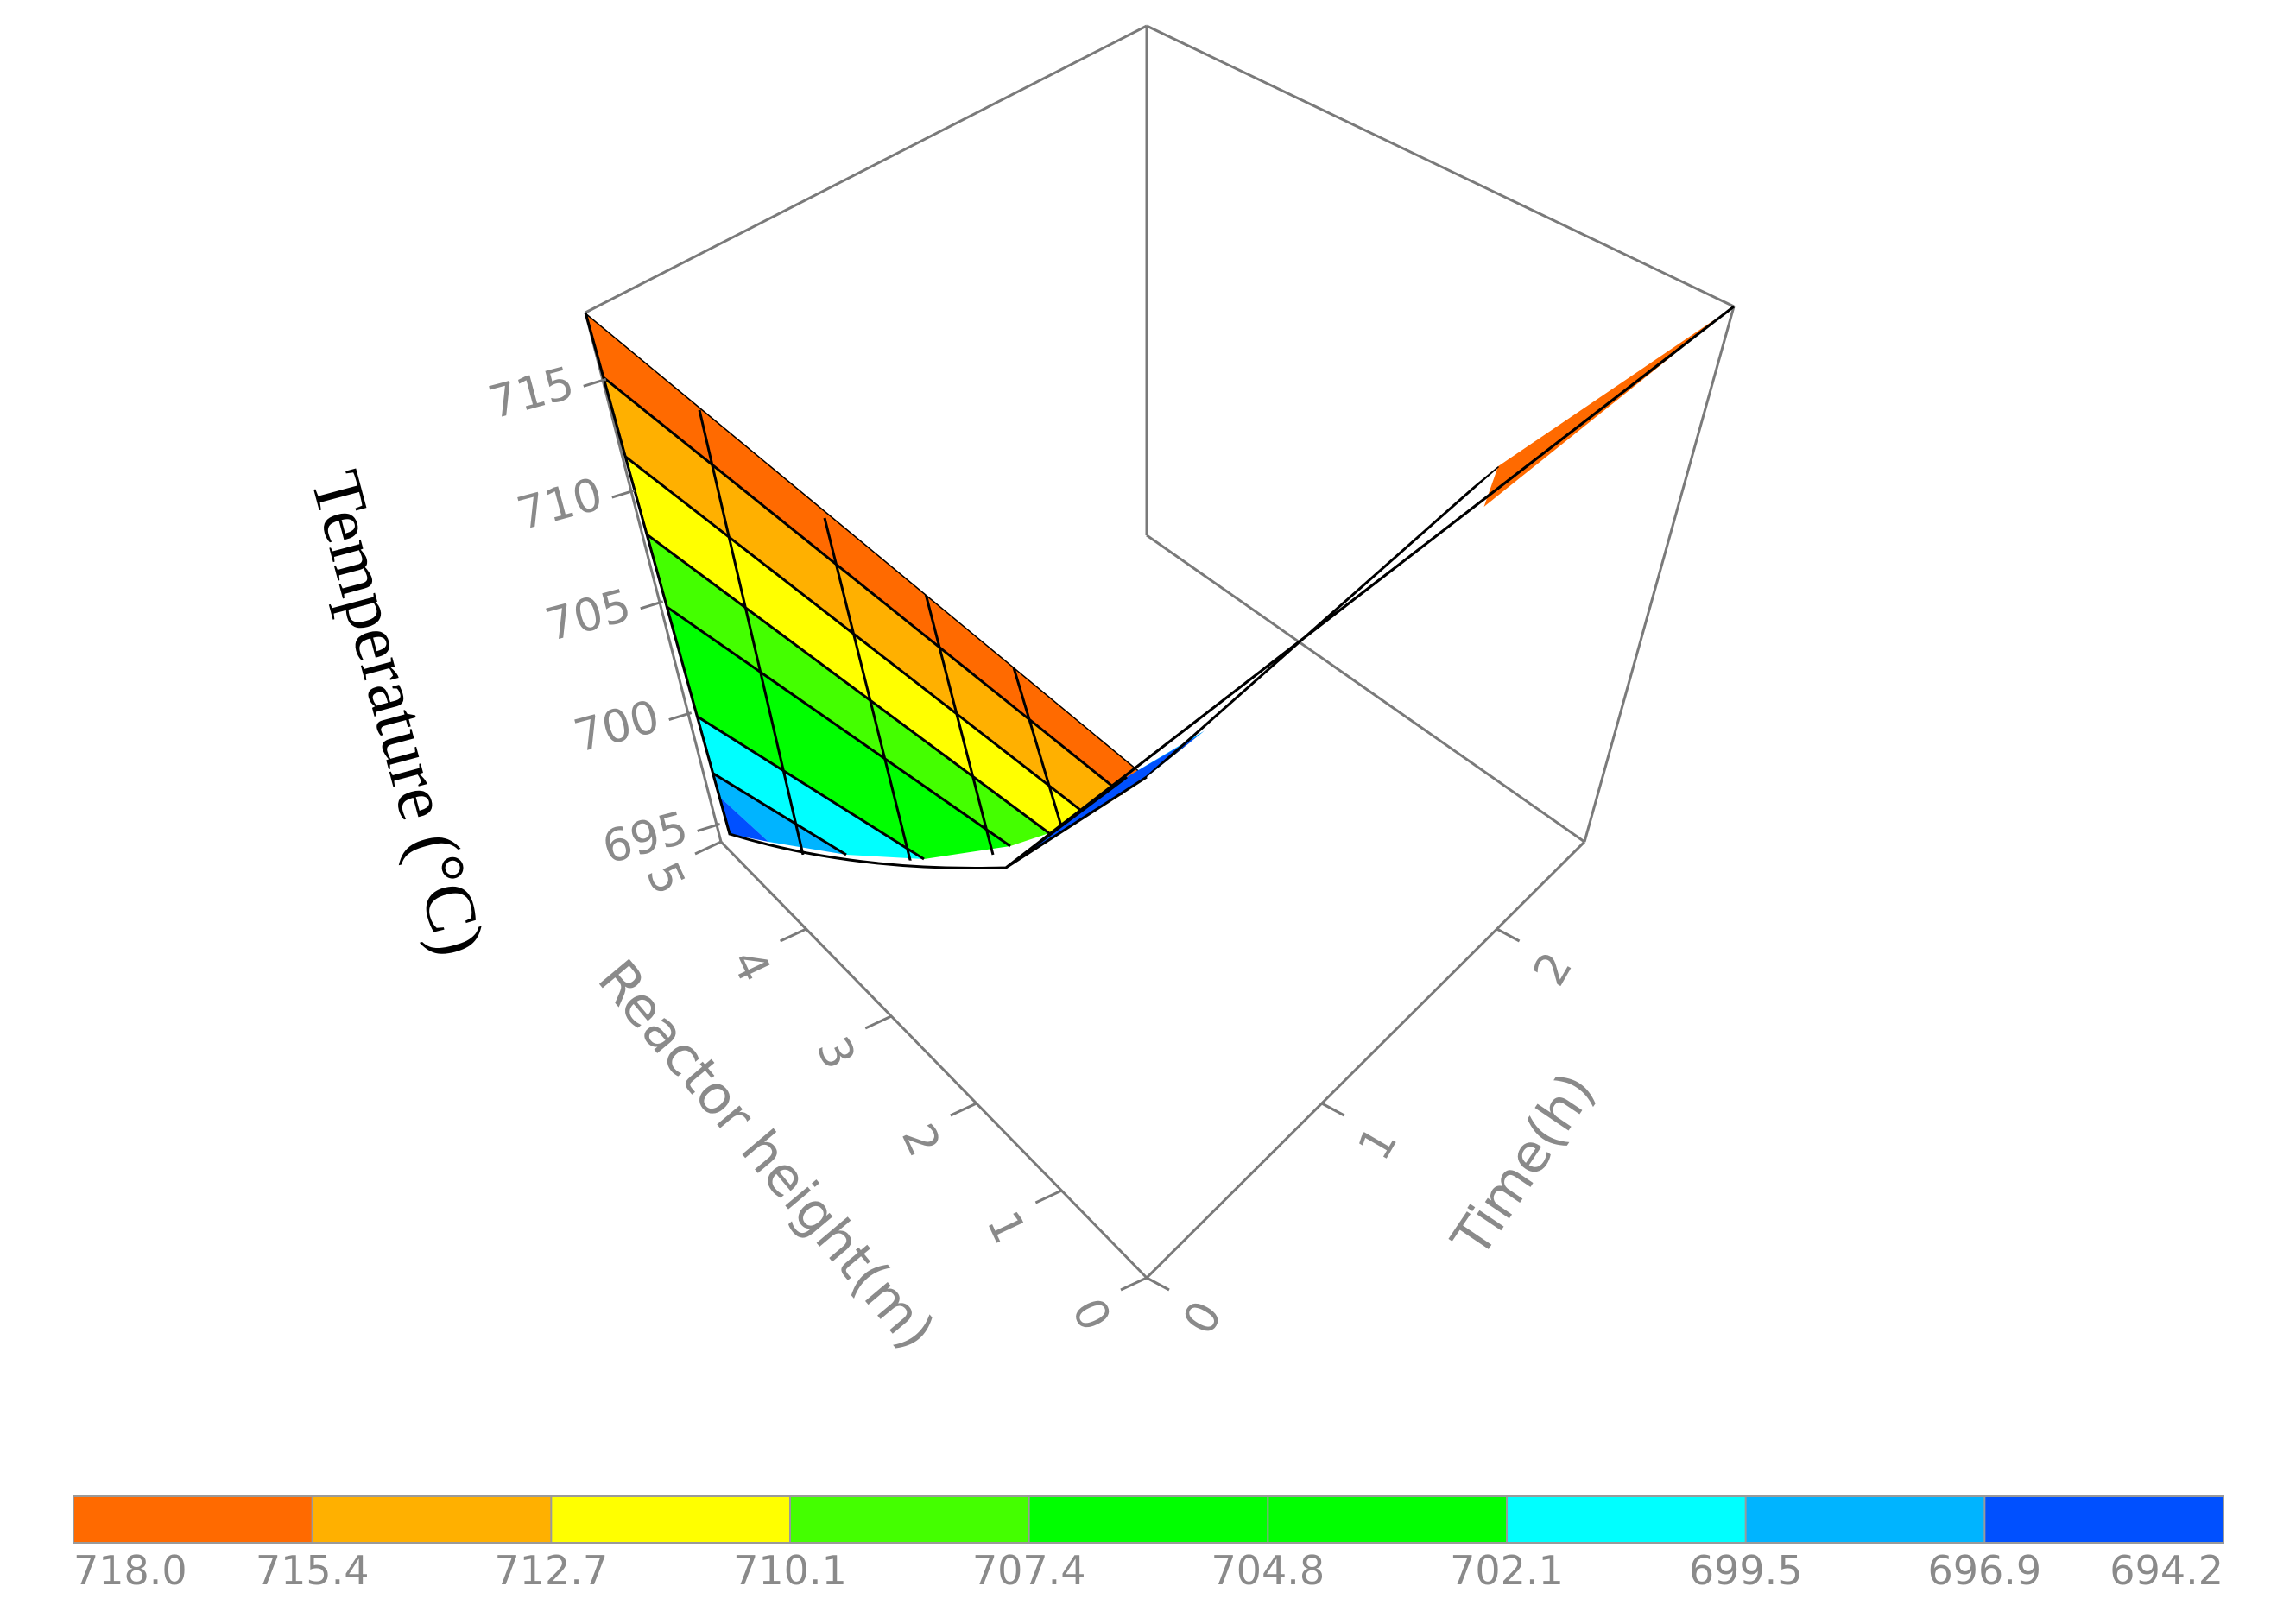 This screenshot has width=2296, height=1605. What do you see at coordinates (551, 1570) in the screenshot?
I see `colorbar-label: 712.7` at bounding box center [551, 1570].